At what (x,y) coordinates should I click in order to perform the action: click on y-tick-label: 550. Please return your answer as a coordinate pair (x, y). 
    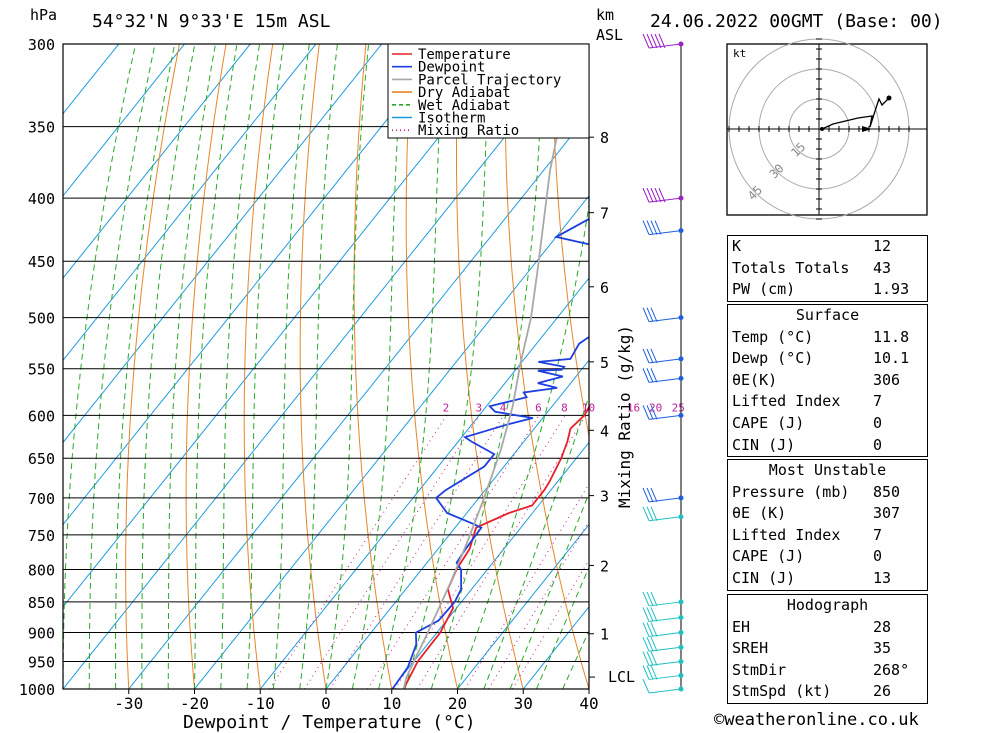
    Looking at the image, I should click on (41, 370).